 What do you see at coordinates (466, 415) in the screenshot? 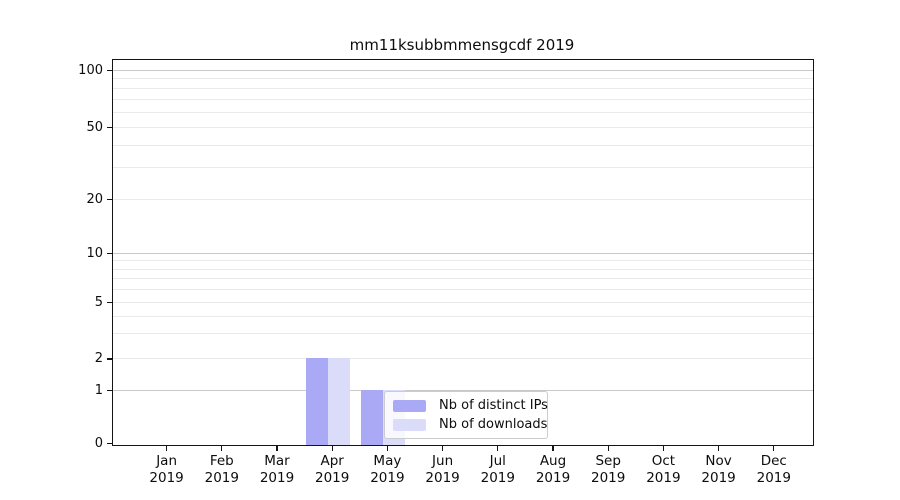
I see `legend: Nb of distinct IPs Nb of downloads` at bounding box center [466, 415].